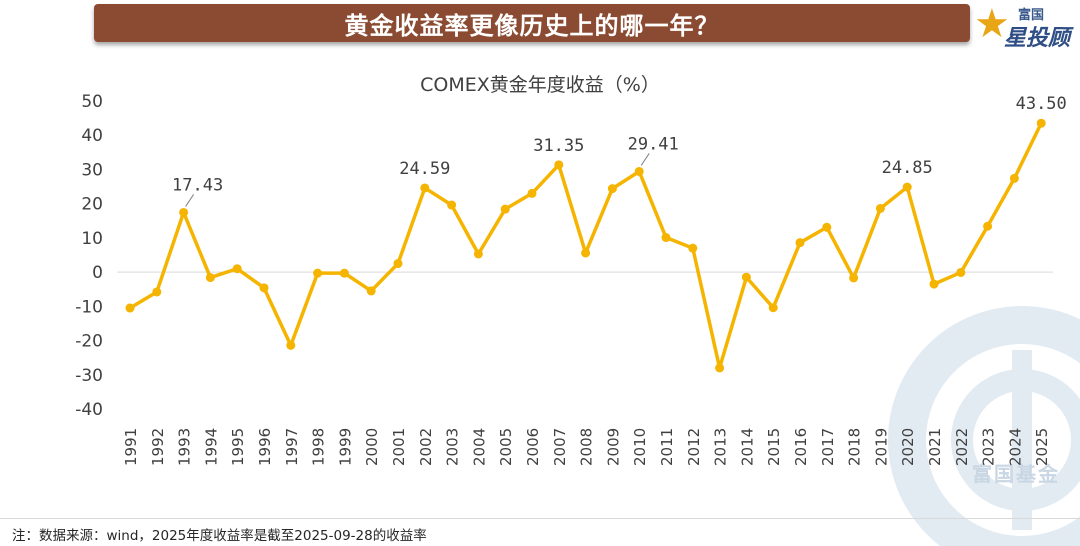 The image size is (1080, 546). What do you see at coordinates (238, 447) in the screenshot?
I see `x-tick-label: 1995` at bounding box center [238, 447].